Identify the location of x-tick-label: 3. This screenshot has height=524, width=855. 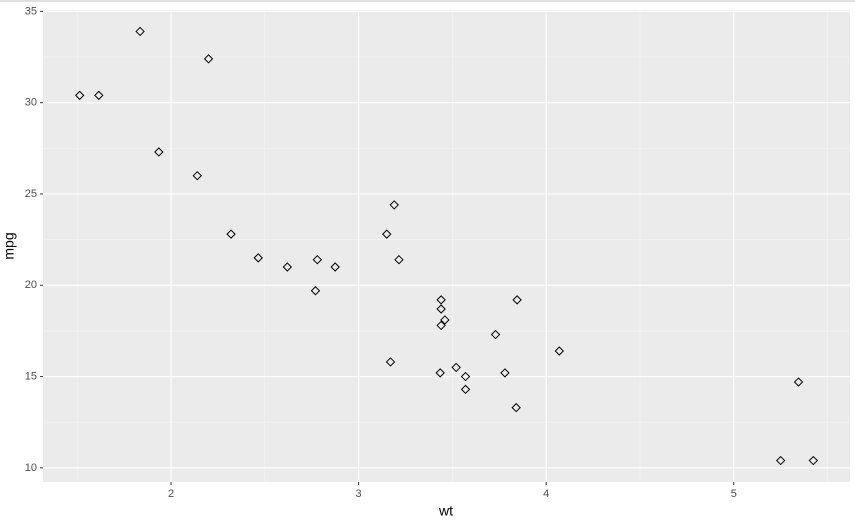
(359, 494).